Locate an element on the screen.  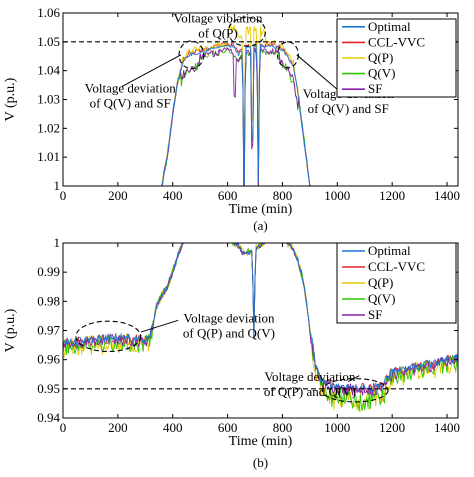
y-tick-label: 1.06 is located at coordinates (48, 12).